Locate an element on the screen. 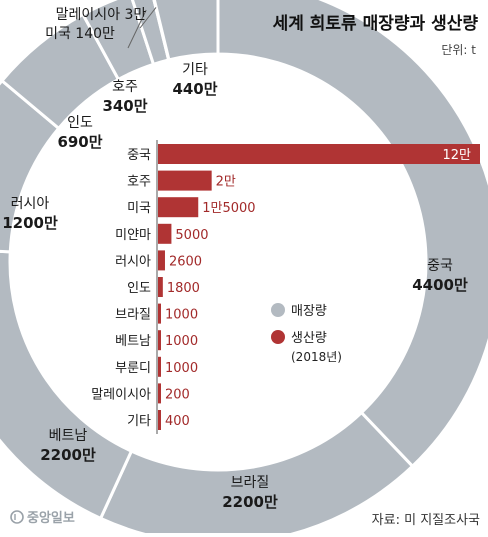  legend: 매장량 생산량 (2018년) is located at coordinates (306, 333).